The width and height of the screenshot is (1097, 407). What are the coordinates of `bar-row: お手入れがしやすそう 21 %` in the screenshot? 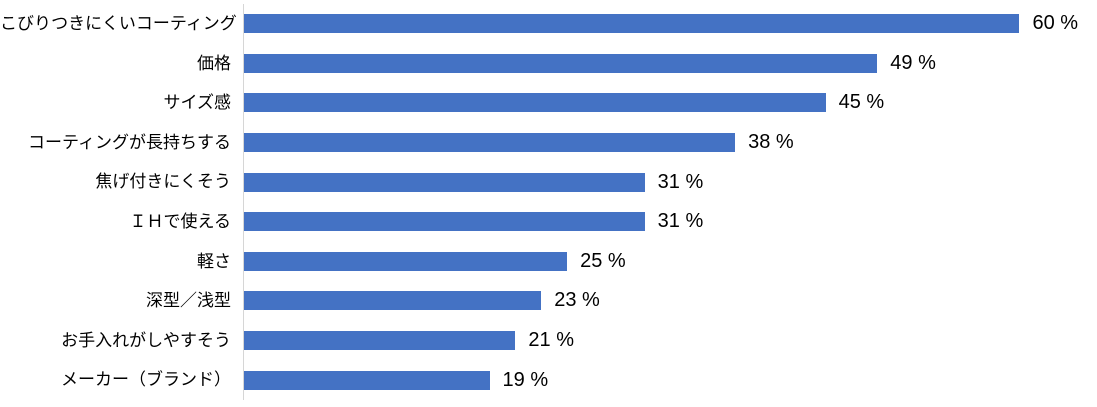 It's located at (548, 340).